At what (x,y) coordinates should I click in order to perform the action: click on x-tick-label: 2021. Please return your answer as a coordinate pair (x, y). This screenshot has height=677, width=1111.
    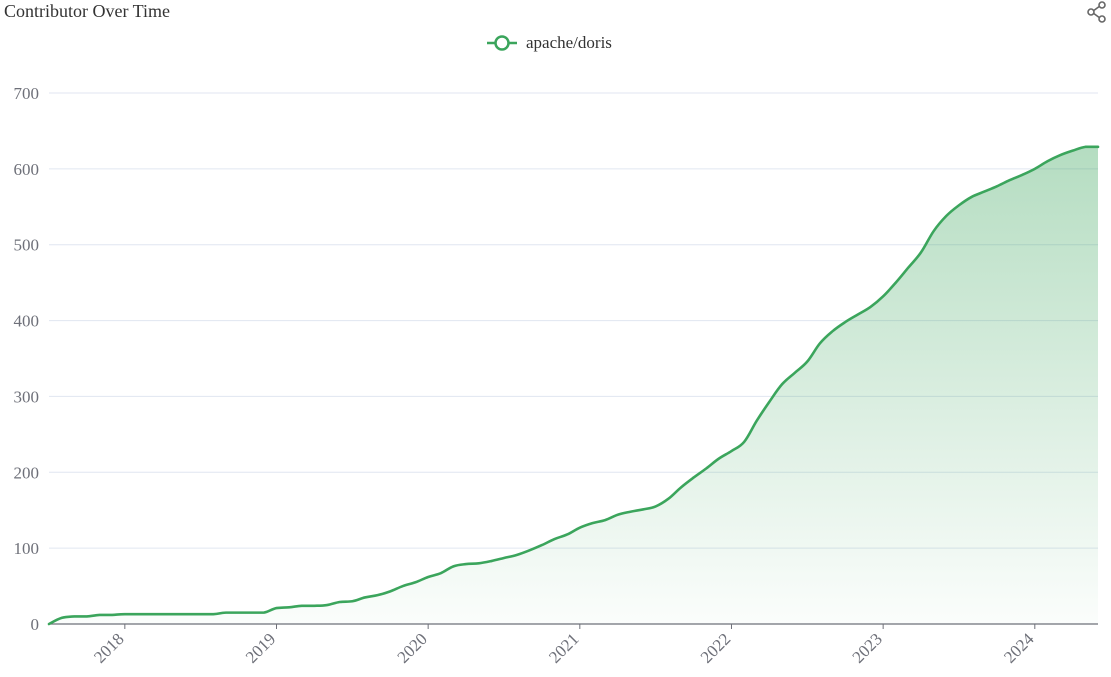
    Looking at the image, I should click on (563, 647).